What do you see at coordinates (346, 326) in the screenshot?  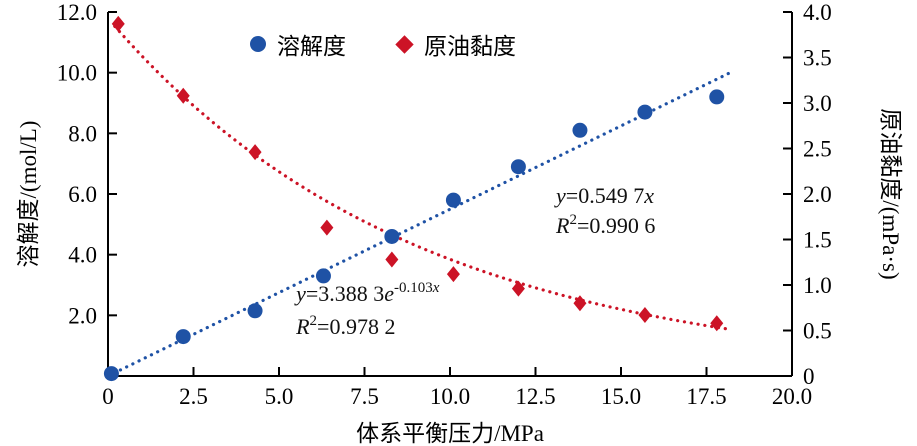 I see `viscosity-fit-label-line: R2=0.978 2` at bounding box center [346, 326].